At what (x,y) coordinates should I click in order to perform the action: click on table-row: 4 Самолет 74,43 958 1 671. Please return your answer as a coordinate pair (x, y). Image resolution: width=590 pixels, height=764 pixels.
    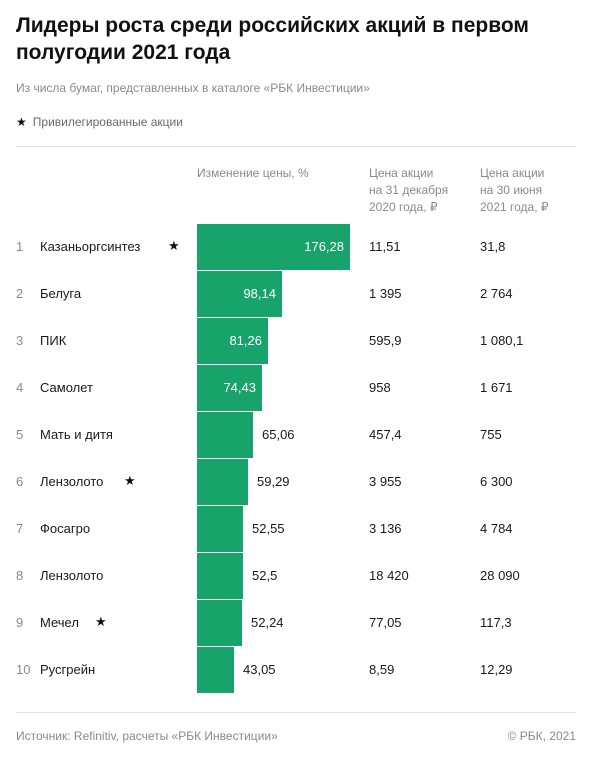
    Looking at the image, I should click on (295, 388).